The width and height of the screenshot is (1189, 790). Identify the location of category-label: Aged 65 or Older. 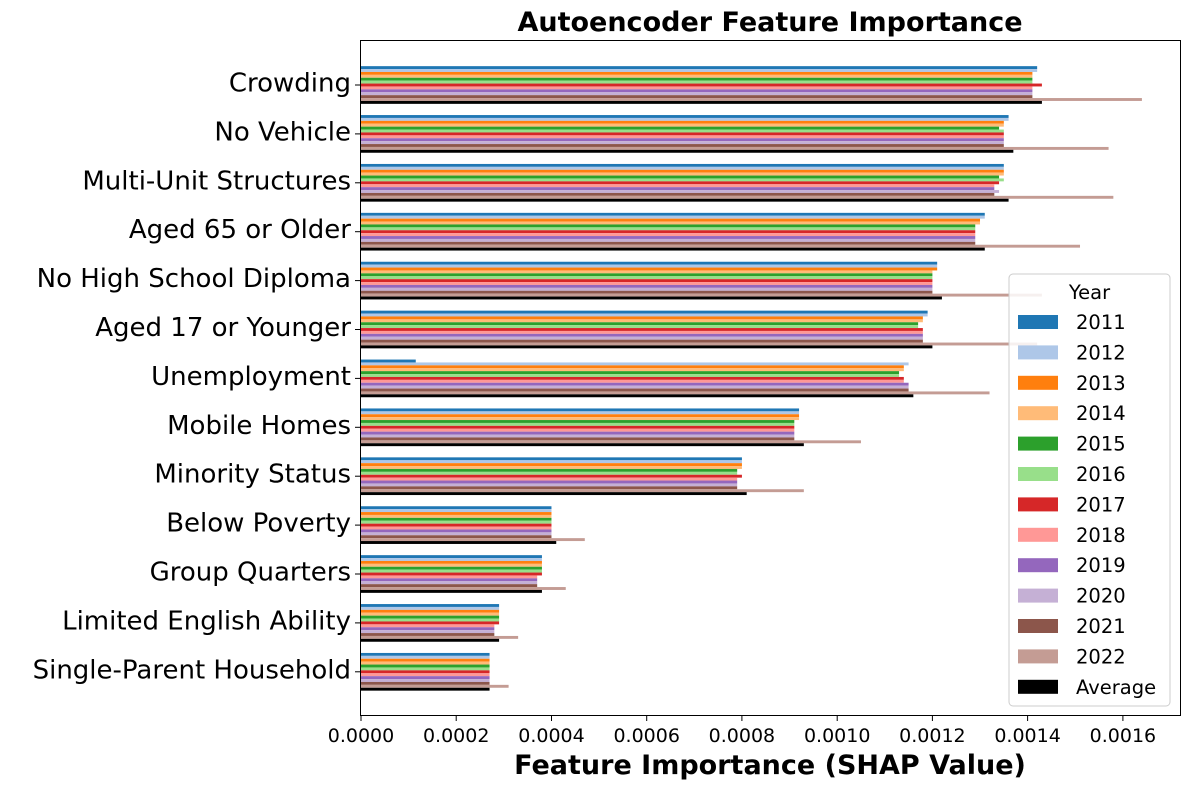
(240, 230).